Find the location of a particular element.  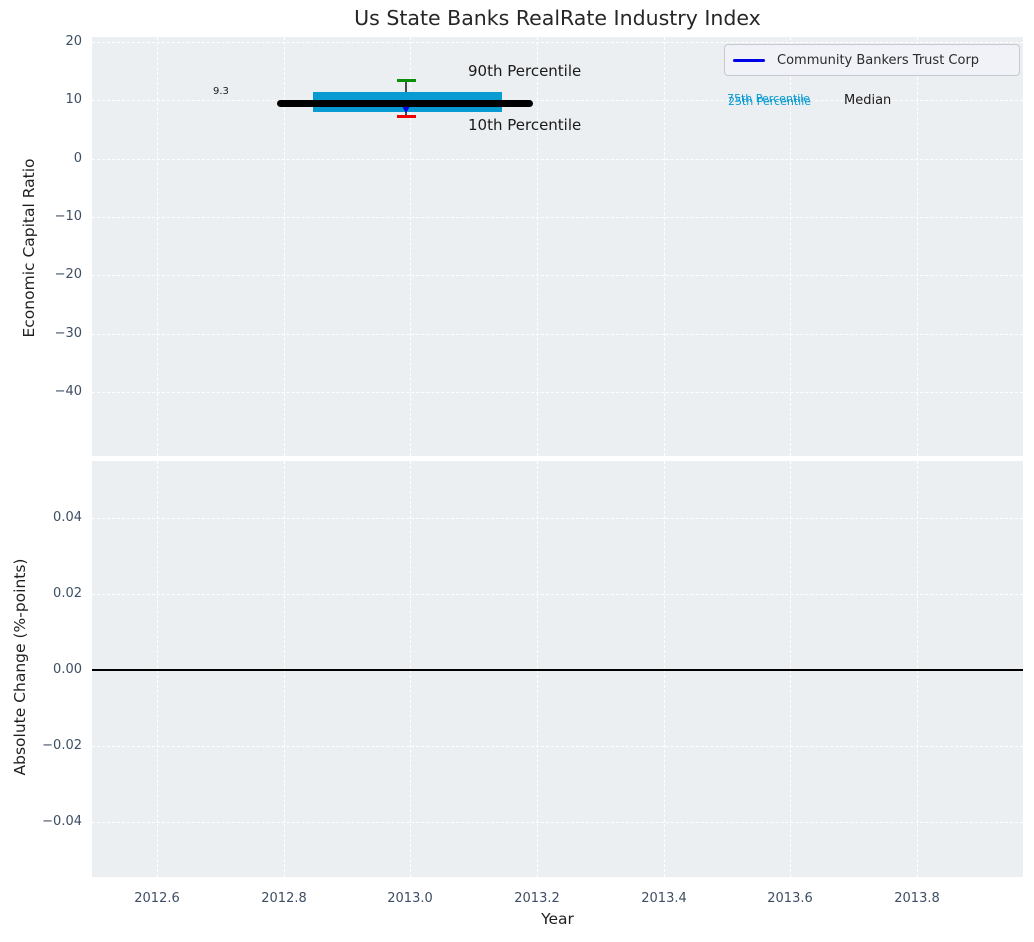

y-tick-label: 20 is located at coordinates (73, 41).